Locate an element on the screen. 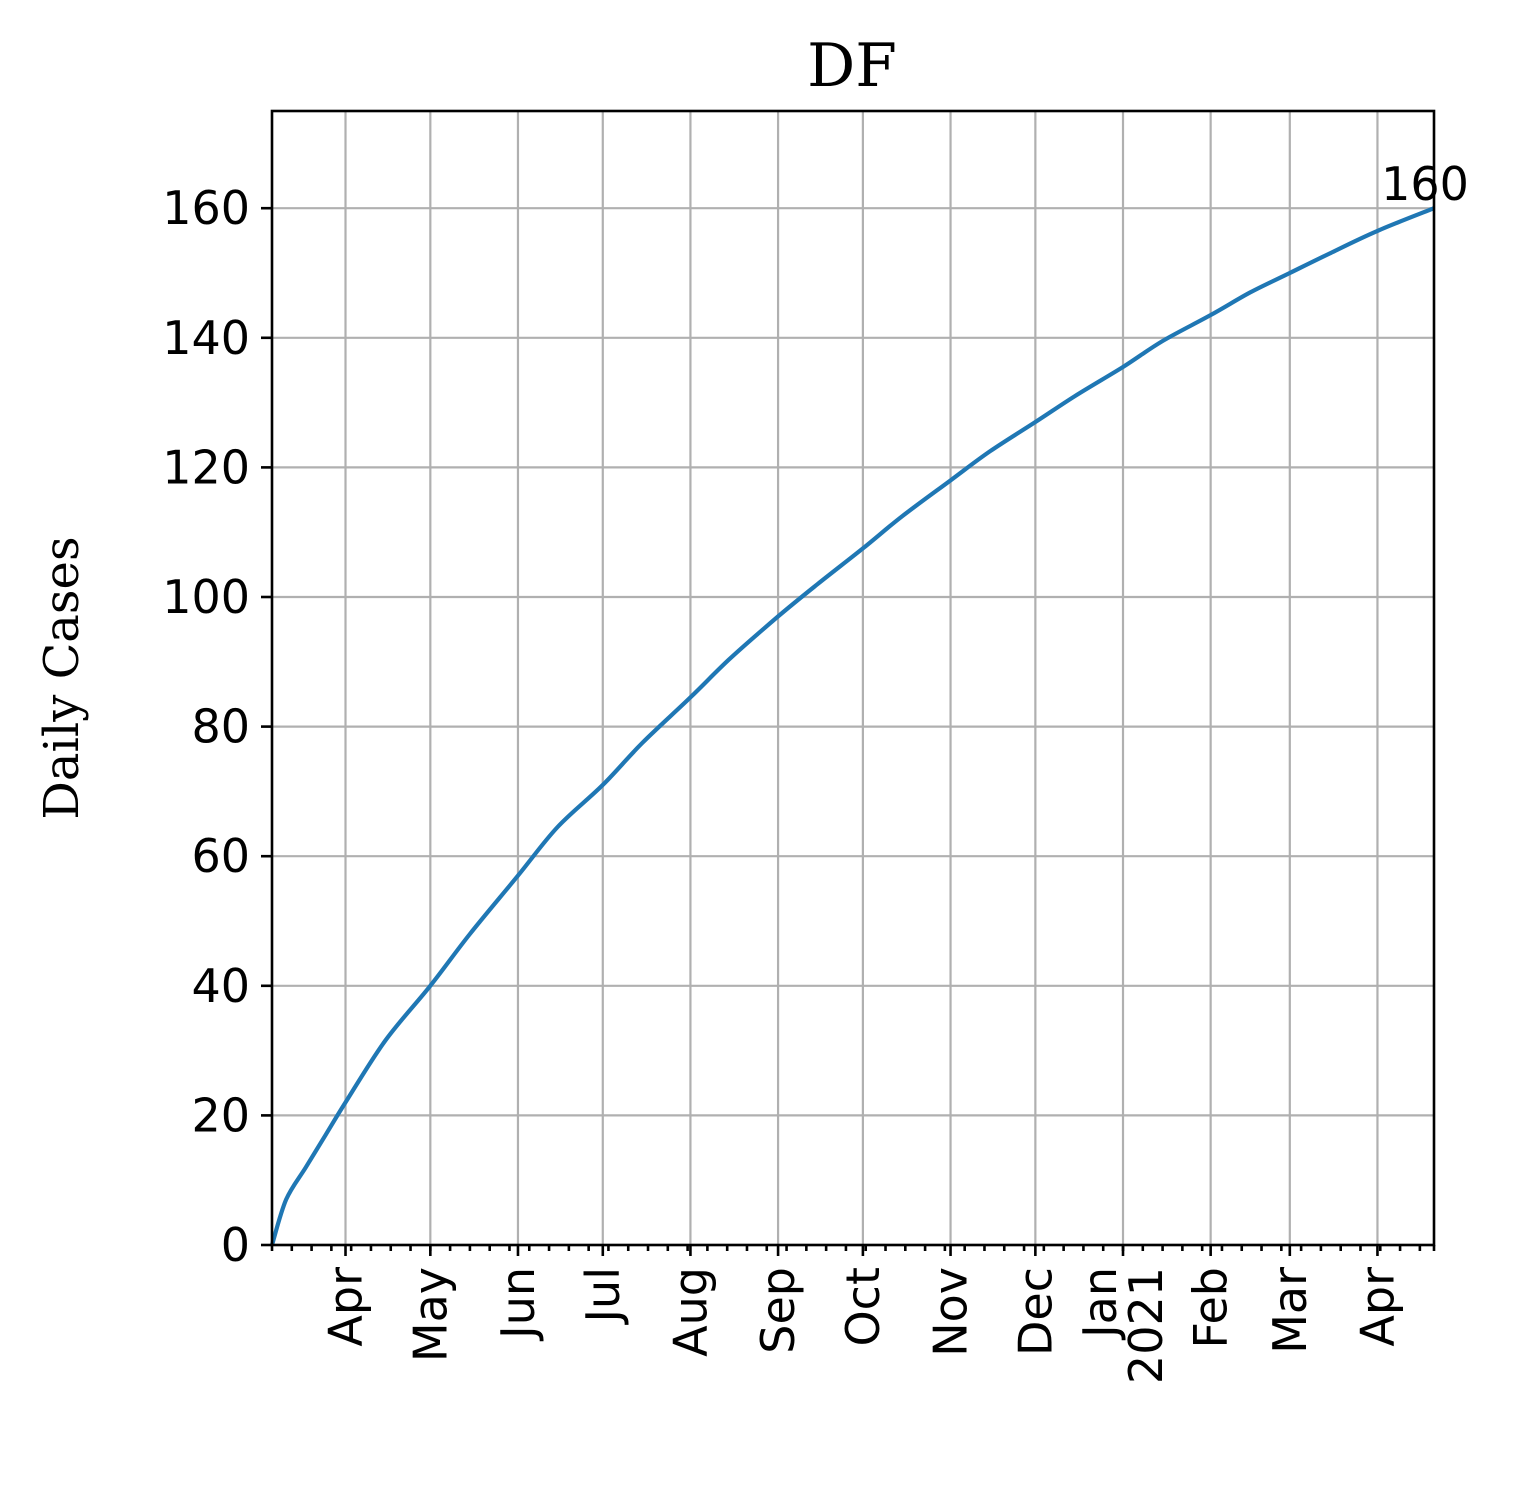 The width and height of the screenshot is (1529, 1508). y-tick-label: 20 is located at coordinates (220, 1115).